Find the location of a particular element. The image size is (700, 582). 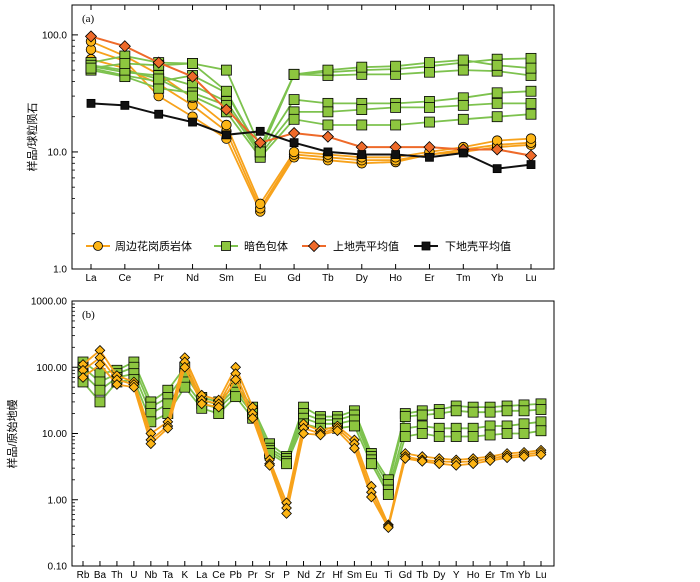

legend-upper-crust-label: 上地壳平均值 is located at coordinates (366, 246).